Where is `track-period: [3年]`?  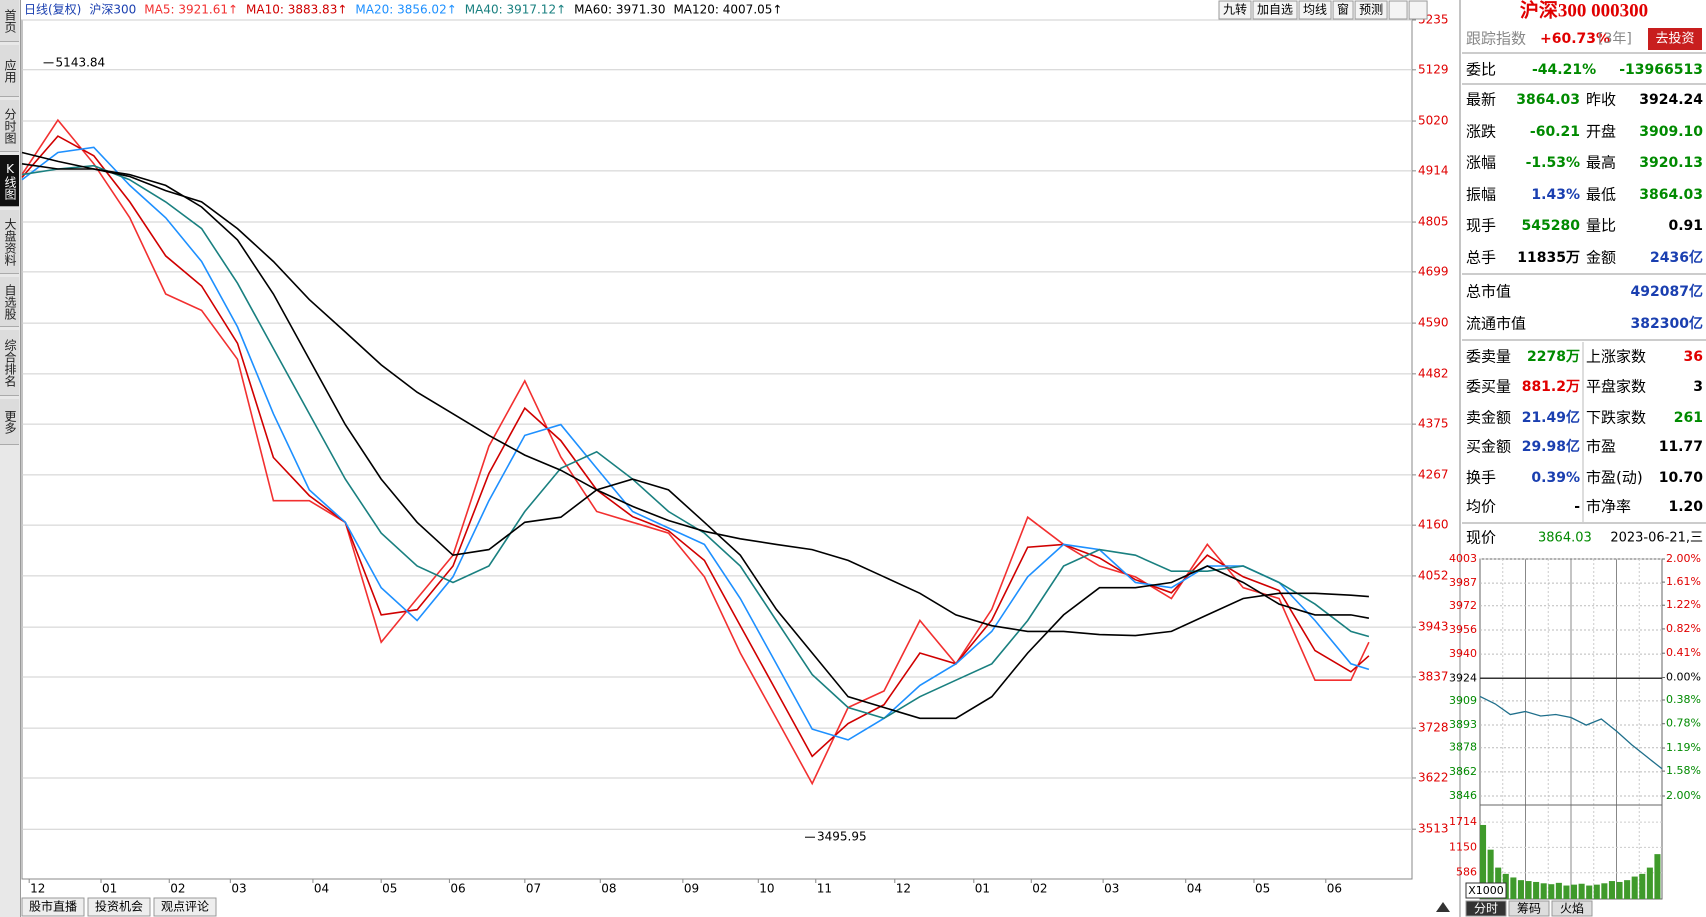
track-period: [3年] is located at coordinates (1615, 39).